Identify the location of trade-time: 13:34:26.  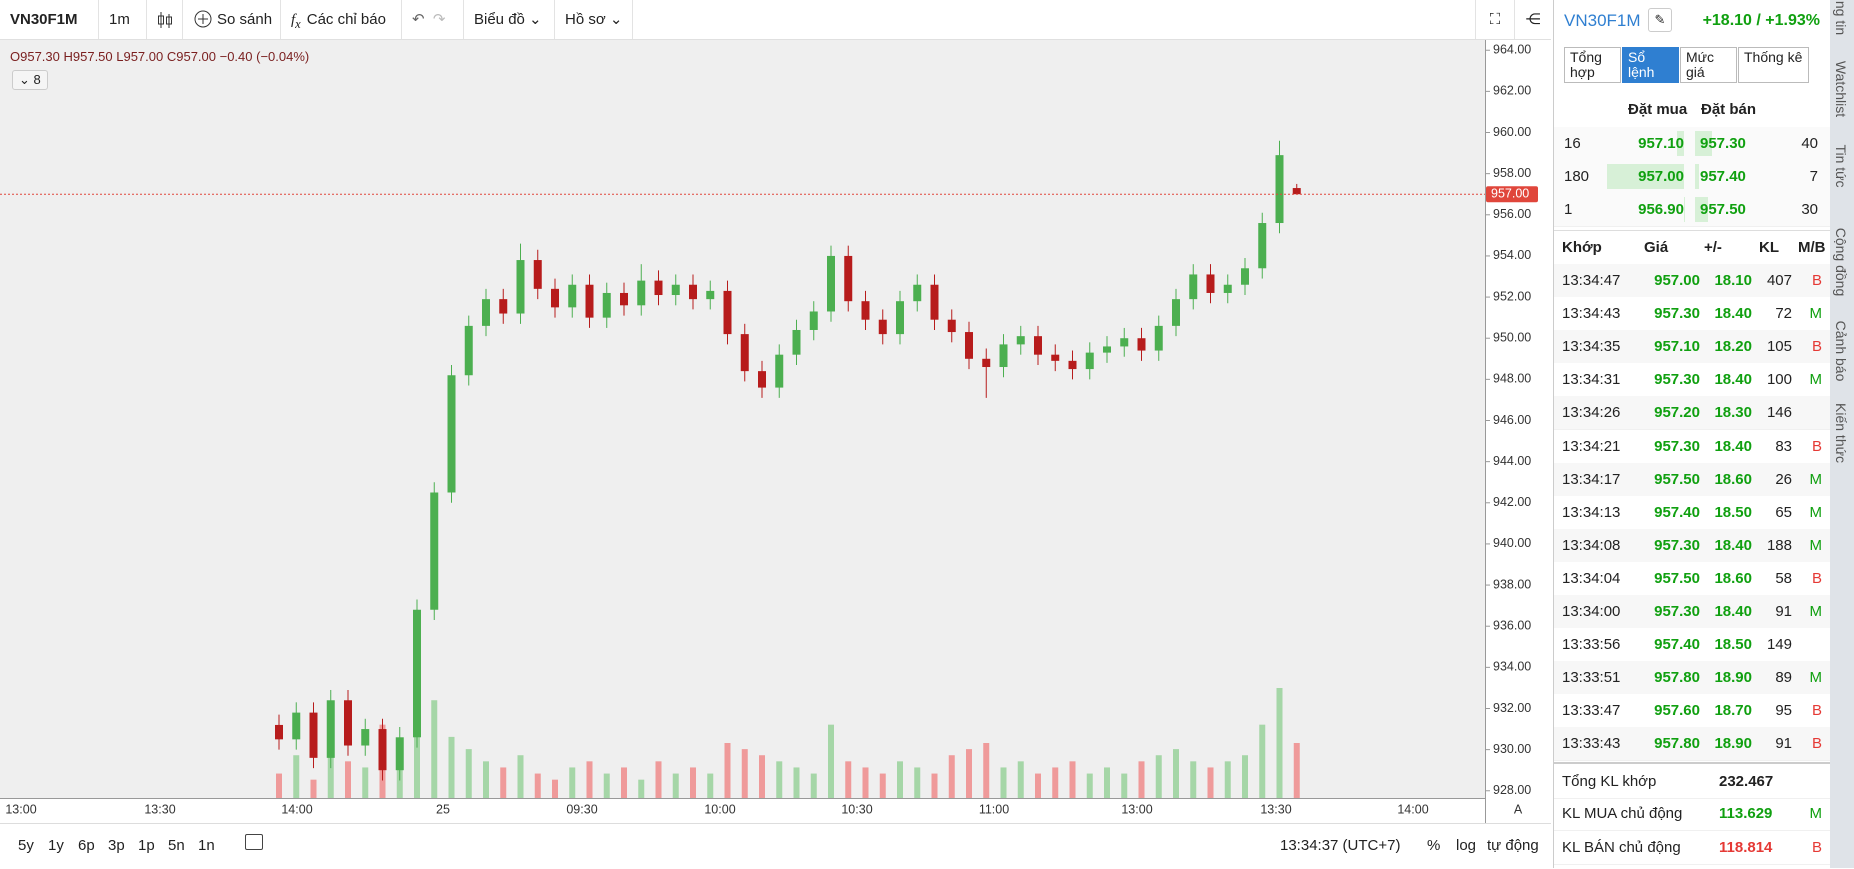
(1591, 412).